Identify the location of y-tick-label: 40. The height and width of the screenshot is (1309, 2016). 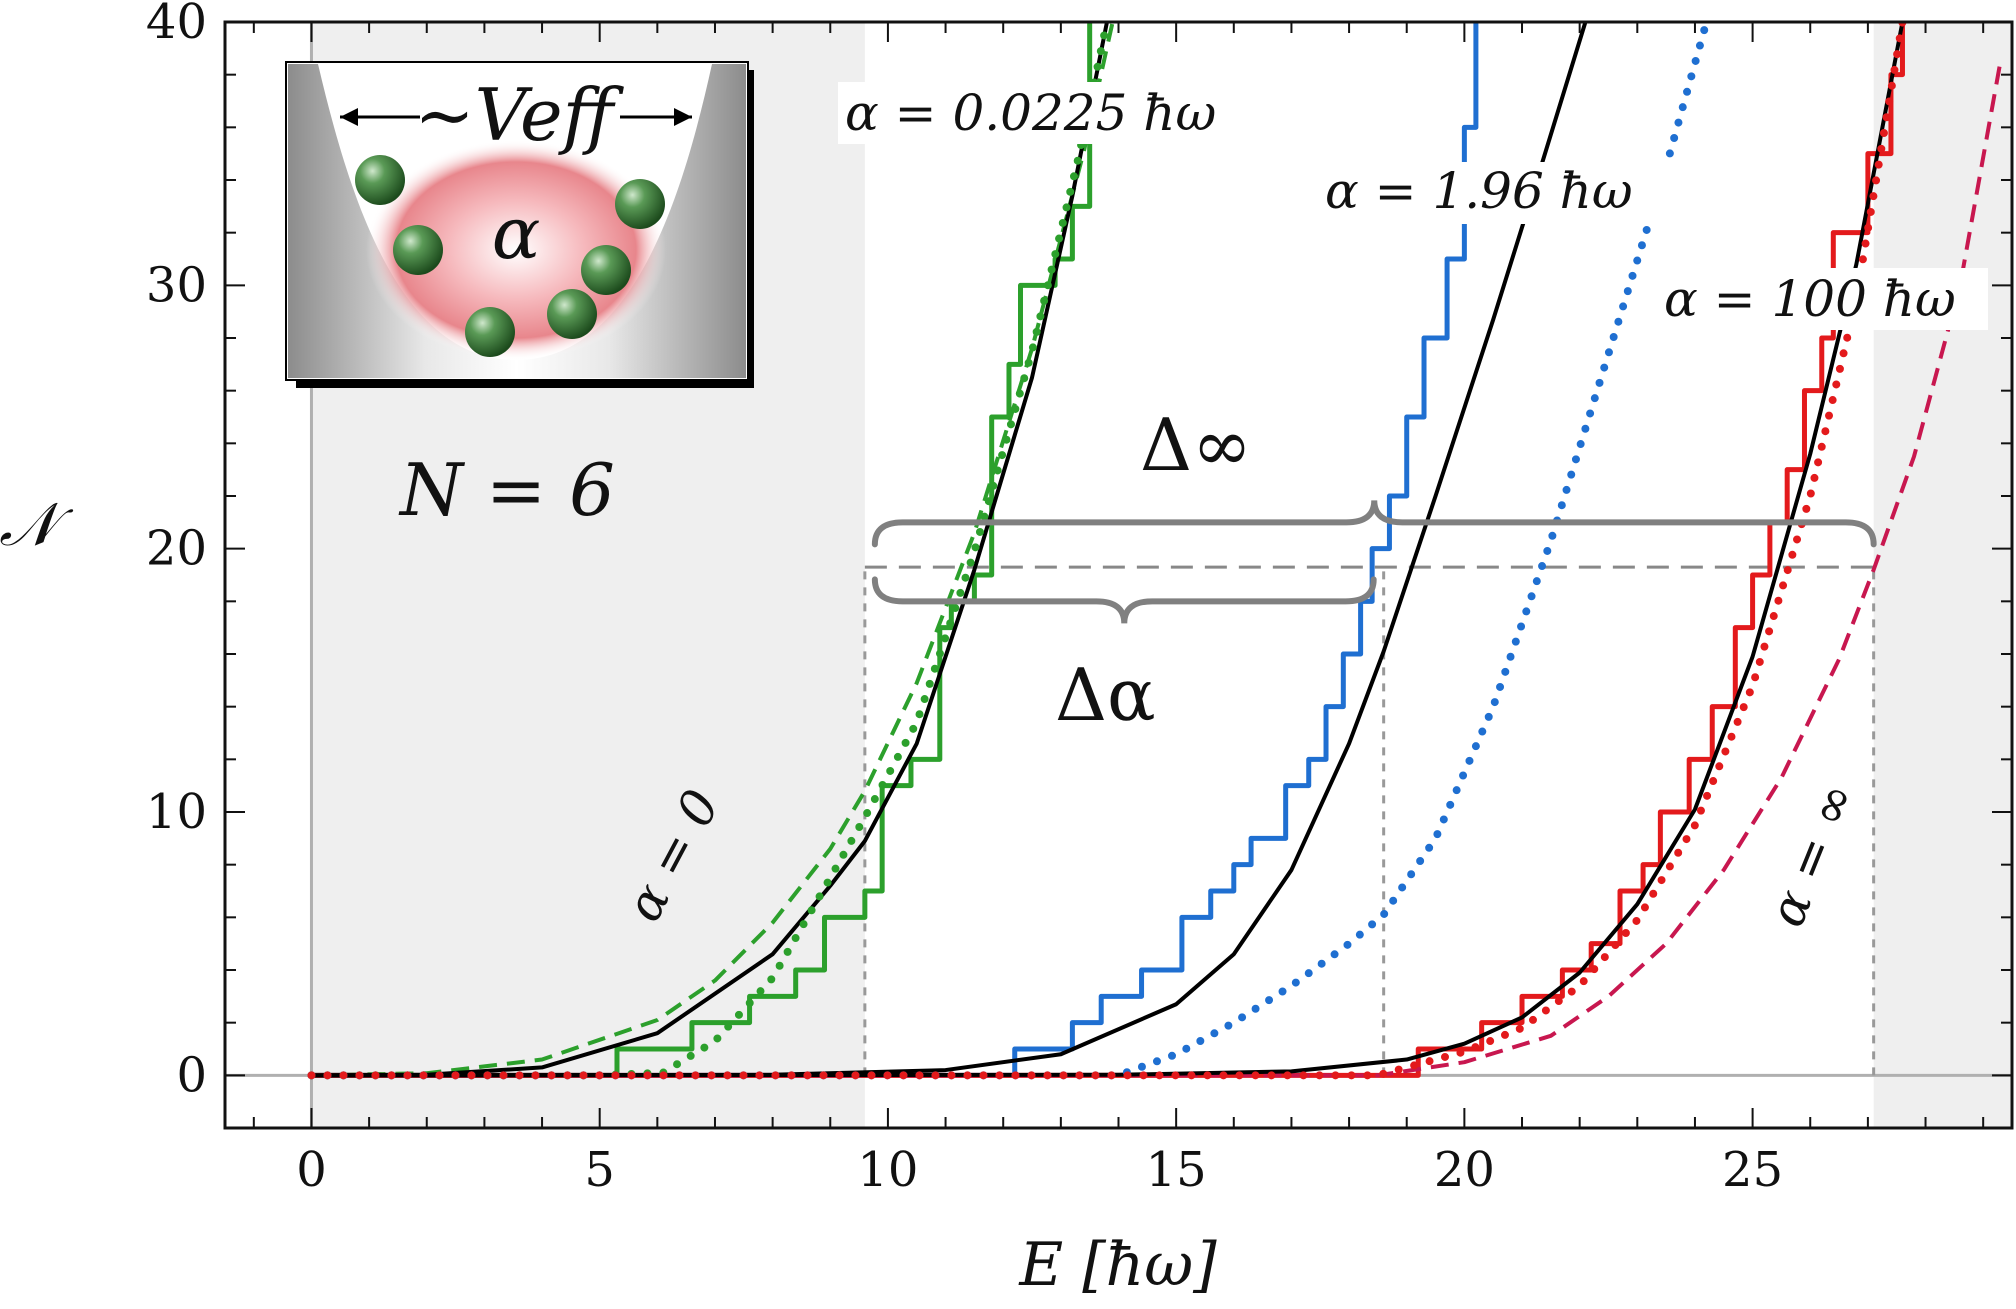
(176, 25).